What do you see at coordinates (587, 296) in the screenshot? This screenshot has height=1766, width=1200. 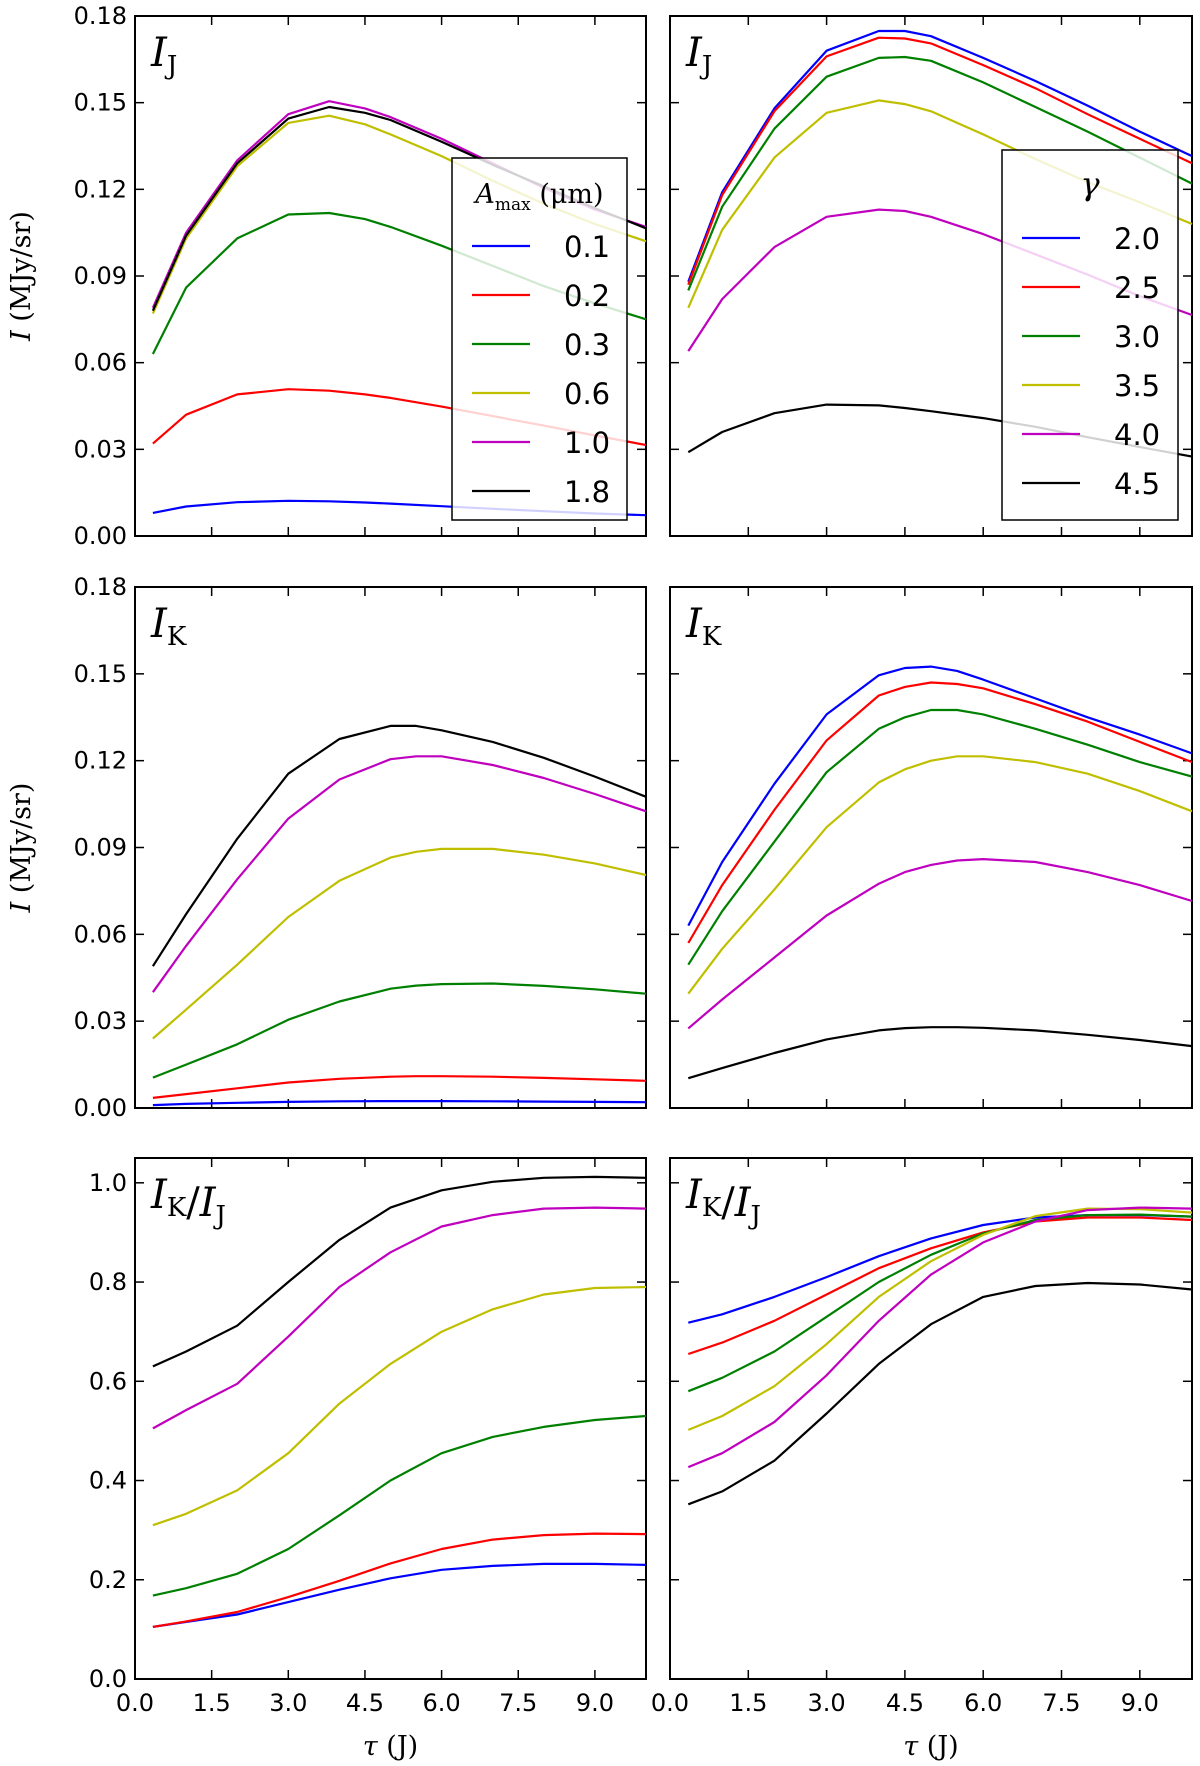 I see `legend-label: 0.2` at bounding box center [587, 296].